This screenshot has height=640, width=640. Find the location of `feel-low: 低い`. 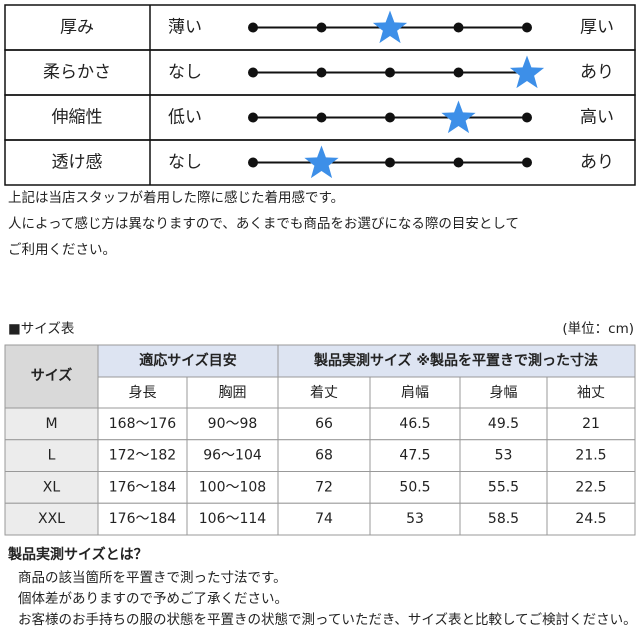

feel-low: 低い is located at coordinates (185, 118).